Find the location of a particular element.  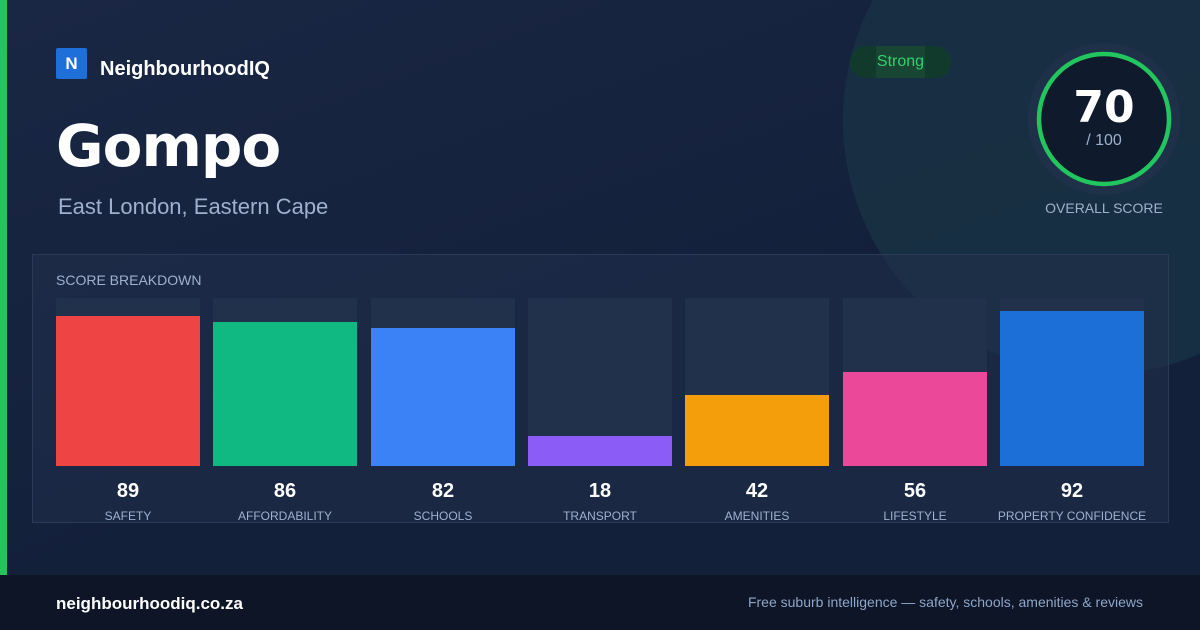

footer is located at coordinates (600, 602).